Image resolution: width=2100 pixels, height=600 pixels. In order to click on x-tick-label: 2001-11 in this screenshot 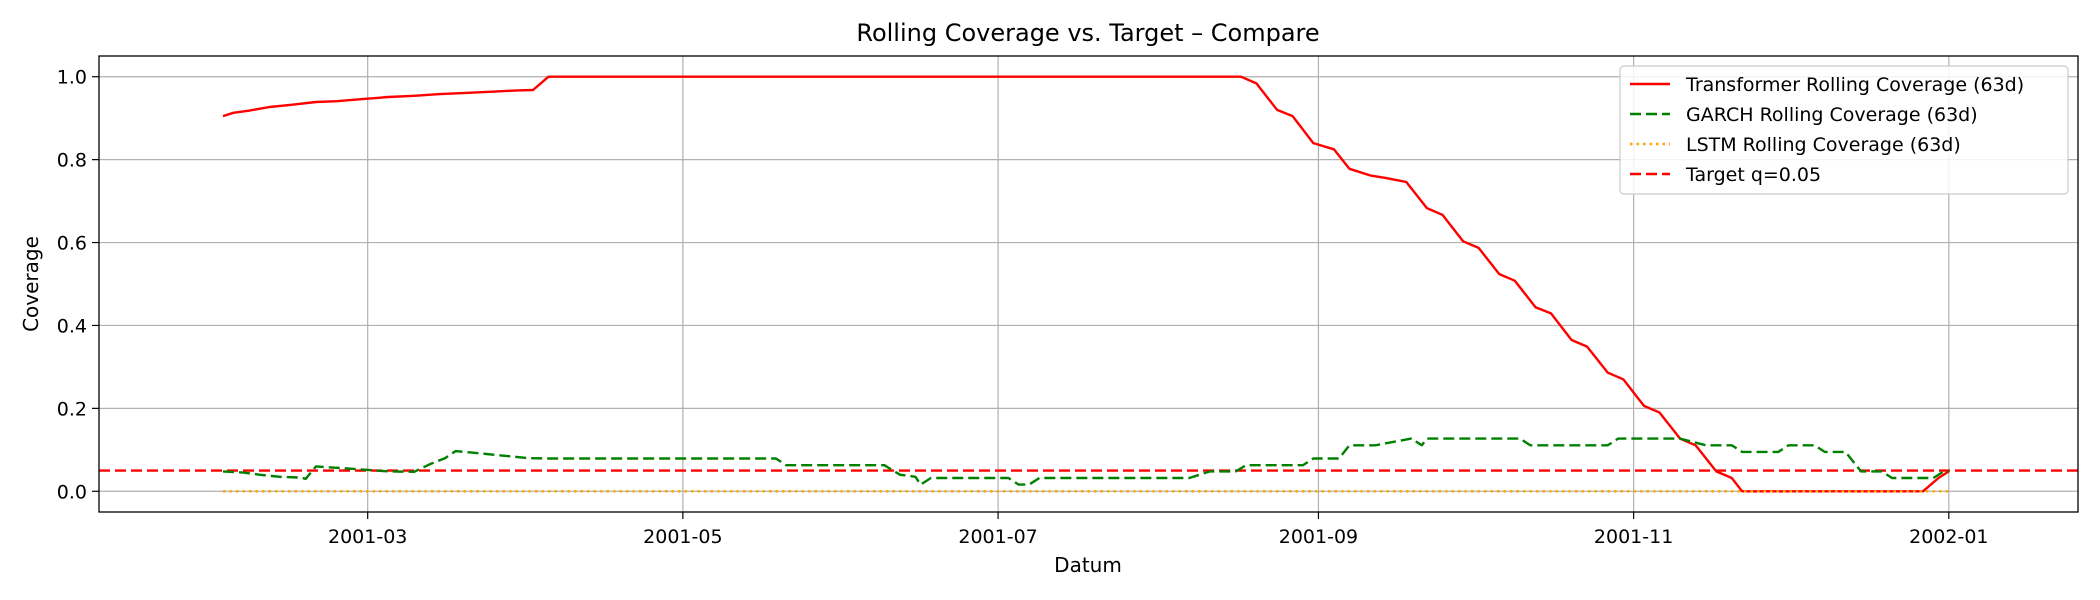, I will do `click(1633, 537)`.